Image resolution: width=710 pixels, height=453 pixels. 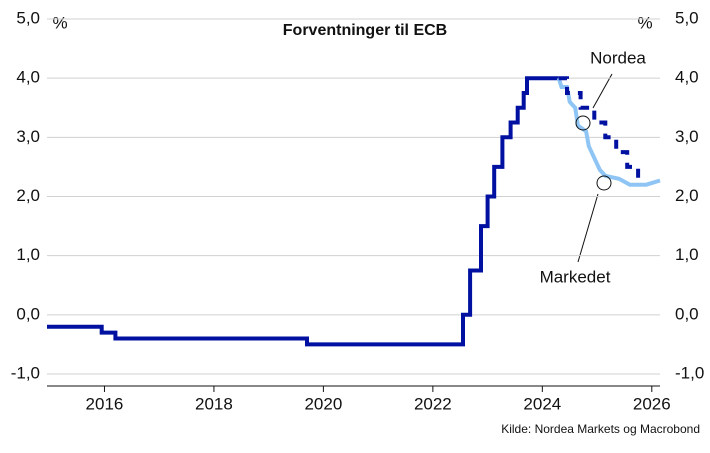 I want to click on y-unit-right: %, so click(x=644, y=22).